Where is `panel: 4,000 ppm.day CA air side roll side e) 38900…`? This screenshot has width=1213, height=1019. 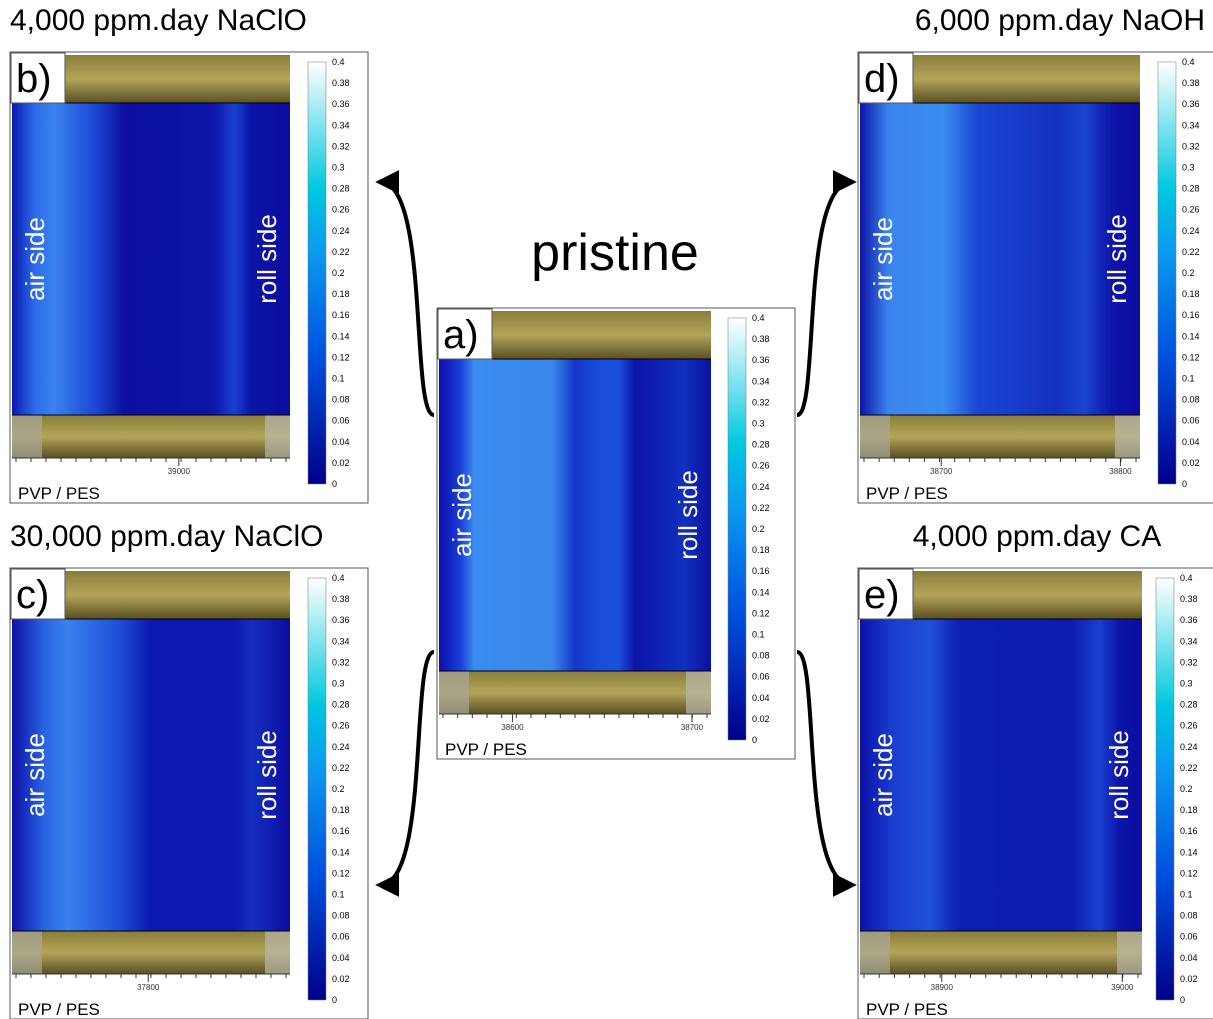 panel: 4,000 ppm.day CA air side roll side e) 38900… is located at coordinates (1035, 769).